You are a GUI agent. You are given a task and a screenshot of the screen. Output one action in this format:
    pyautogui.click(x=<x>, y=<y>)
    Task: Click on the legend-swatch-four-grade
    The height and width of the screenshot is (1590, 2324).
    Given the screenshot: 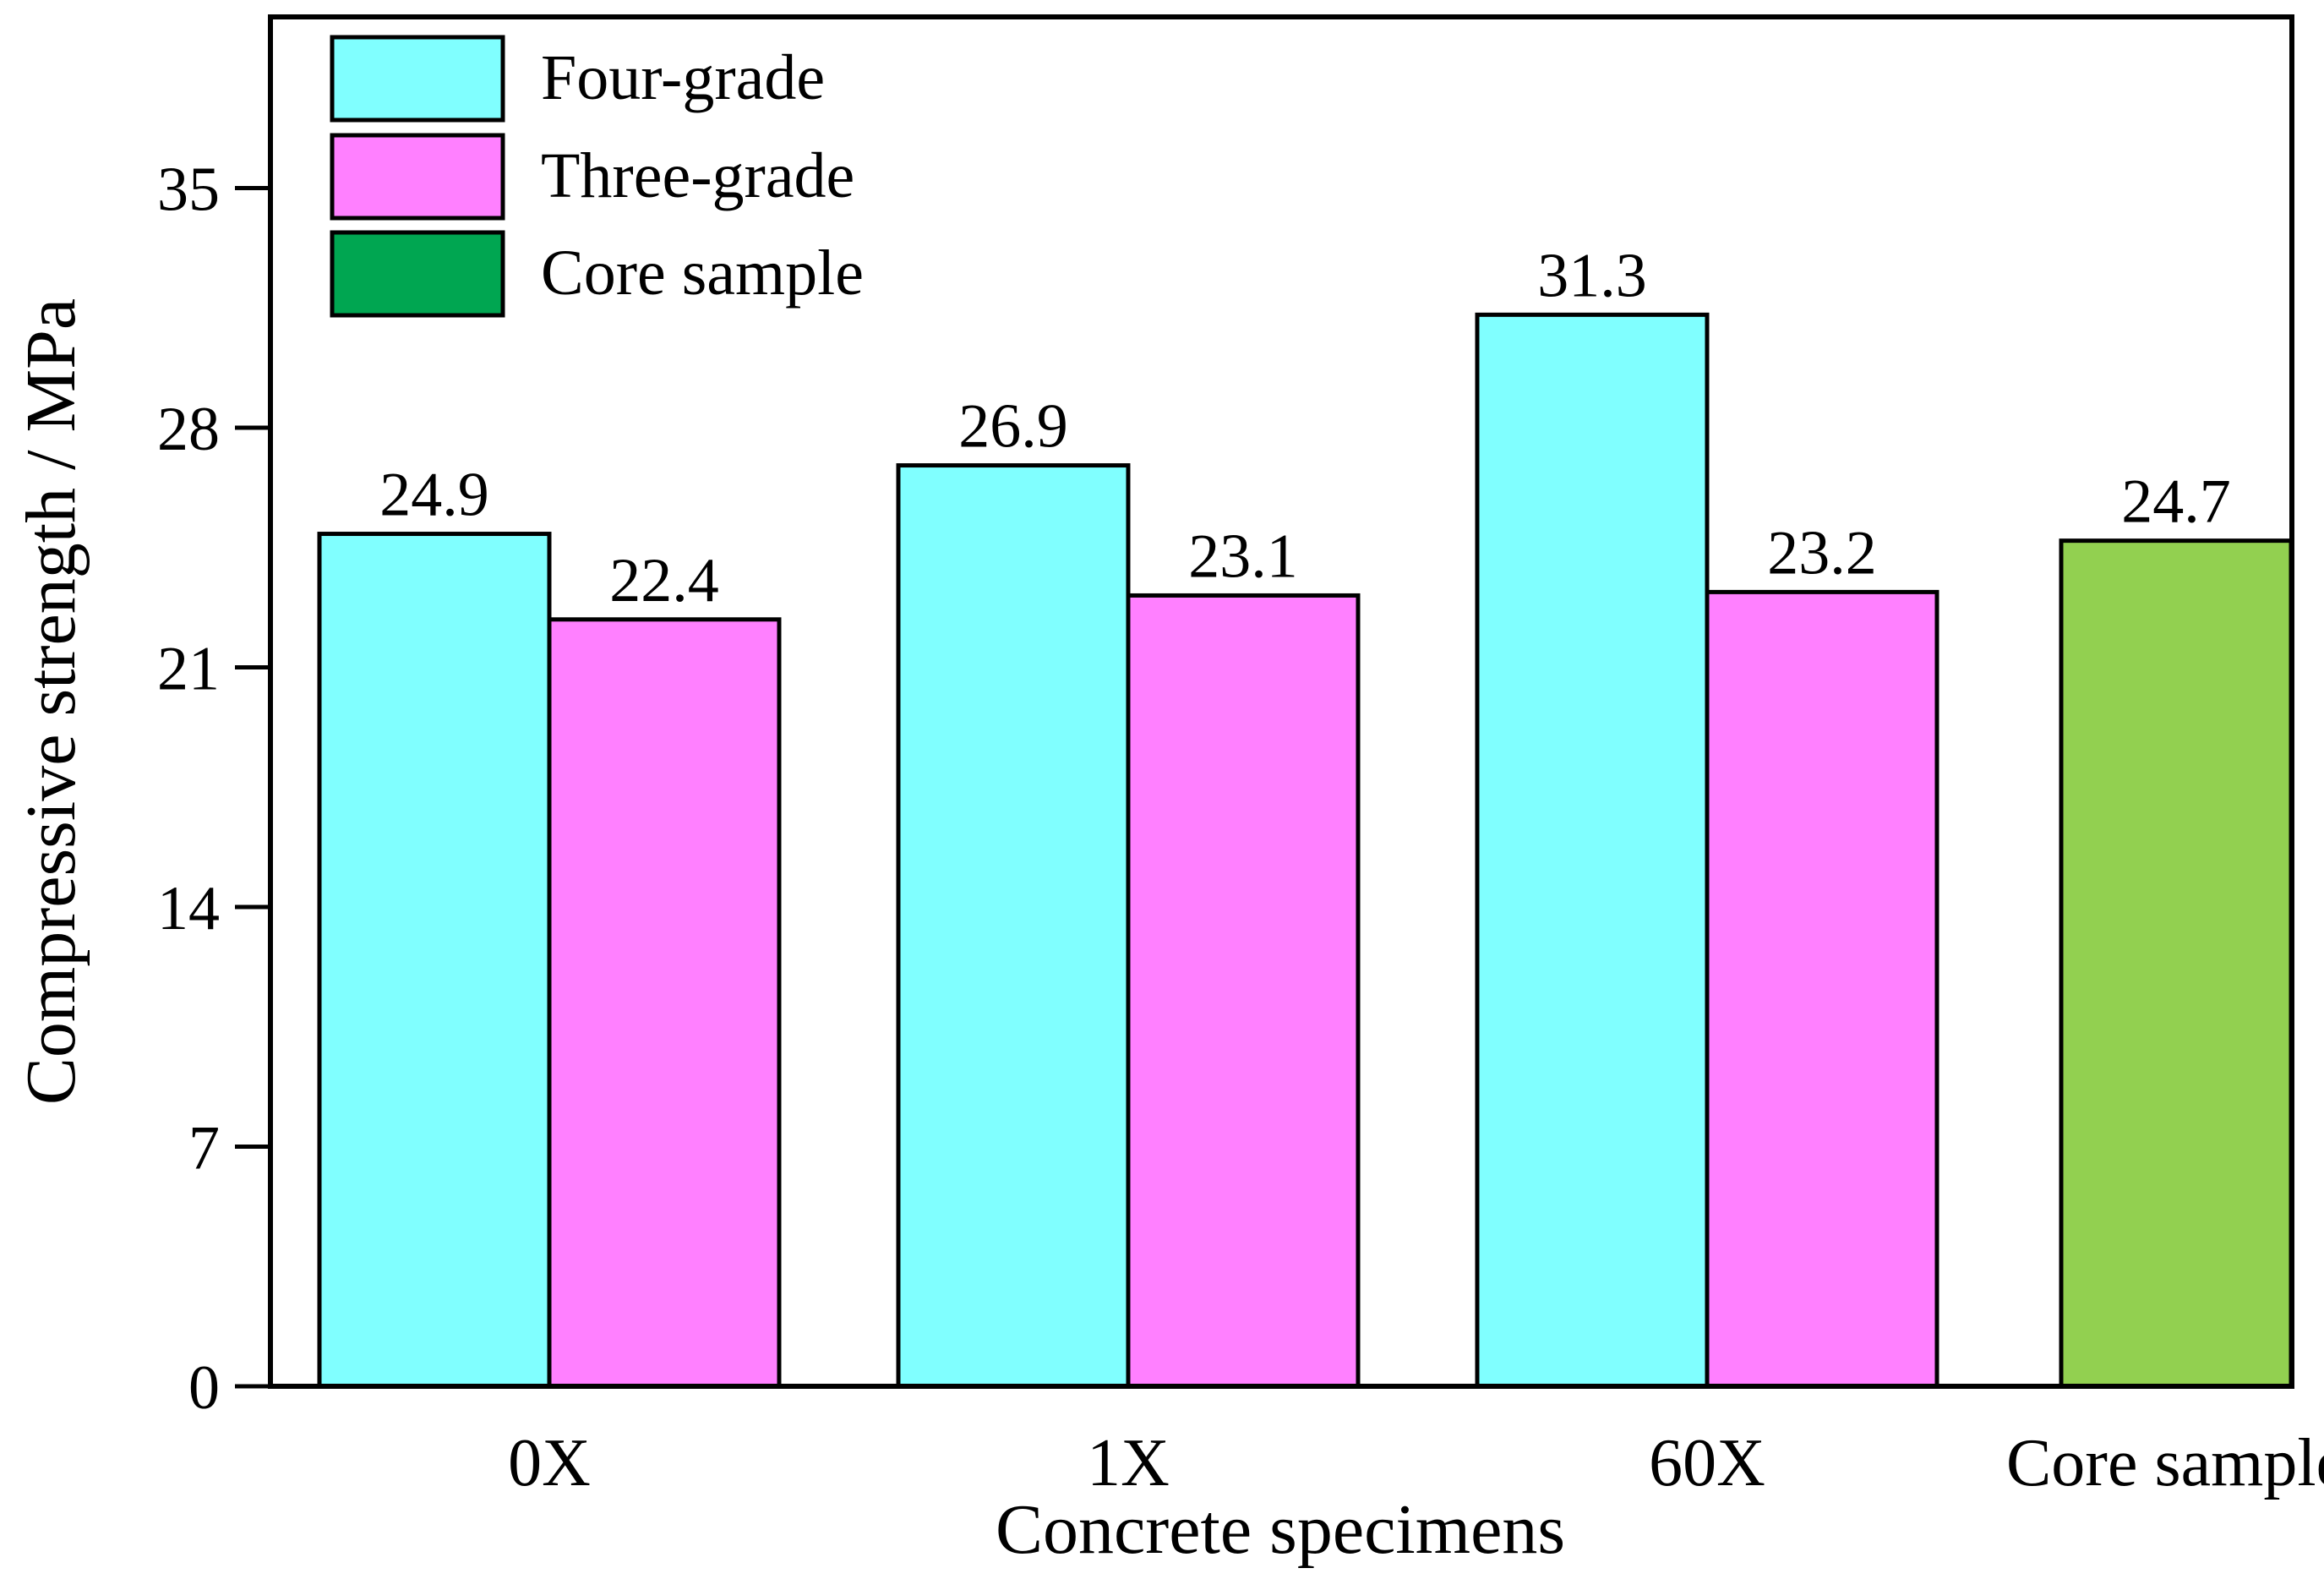 What is the action you would take?
    pyautogui.click(x=417, y=79)
    